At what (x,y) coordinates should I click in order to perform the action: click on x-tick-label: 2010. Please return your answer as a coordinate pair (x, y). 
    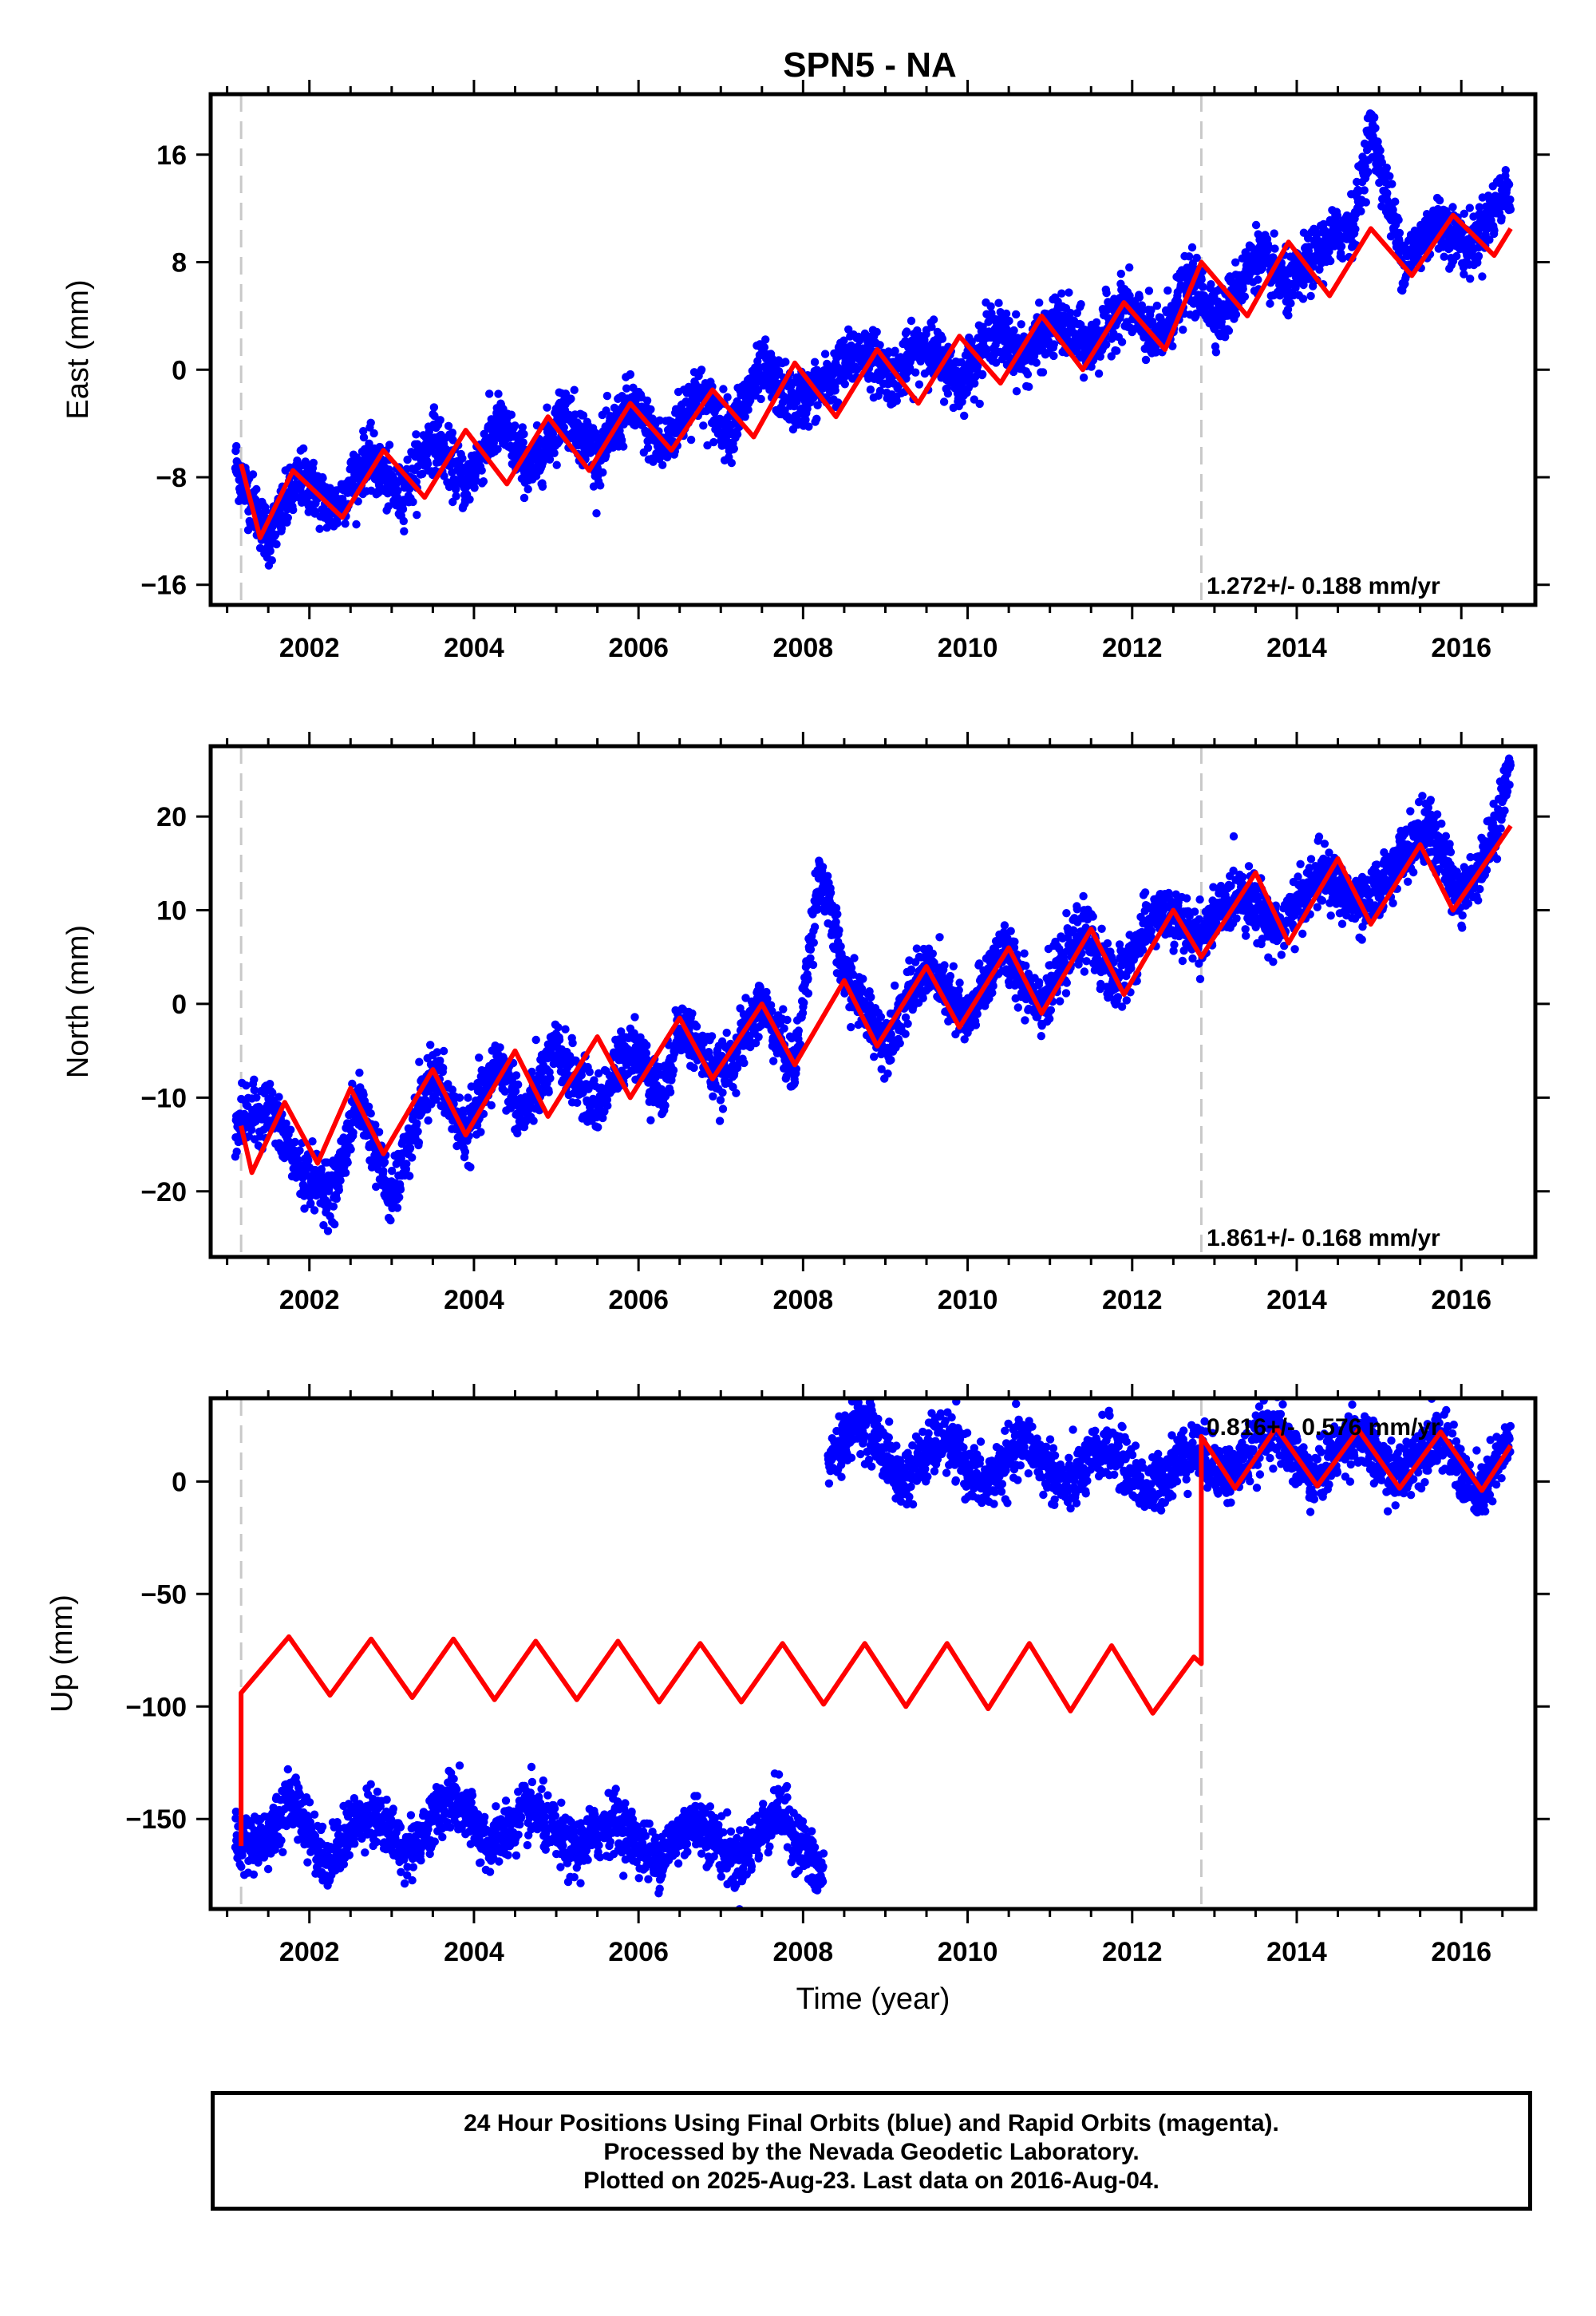
    Looking at the image, I should click on (968, 648).